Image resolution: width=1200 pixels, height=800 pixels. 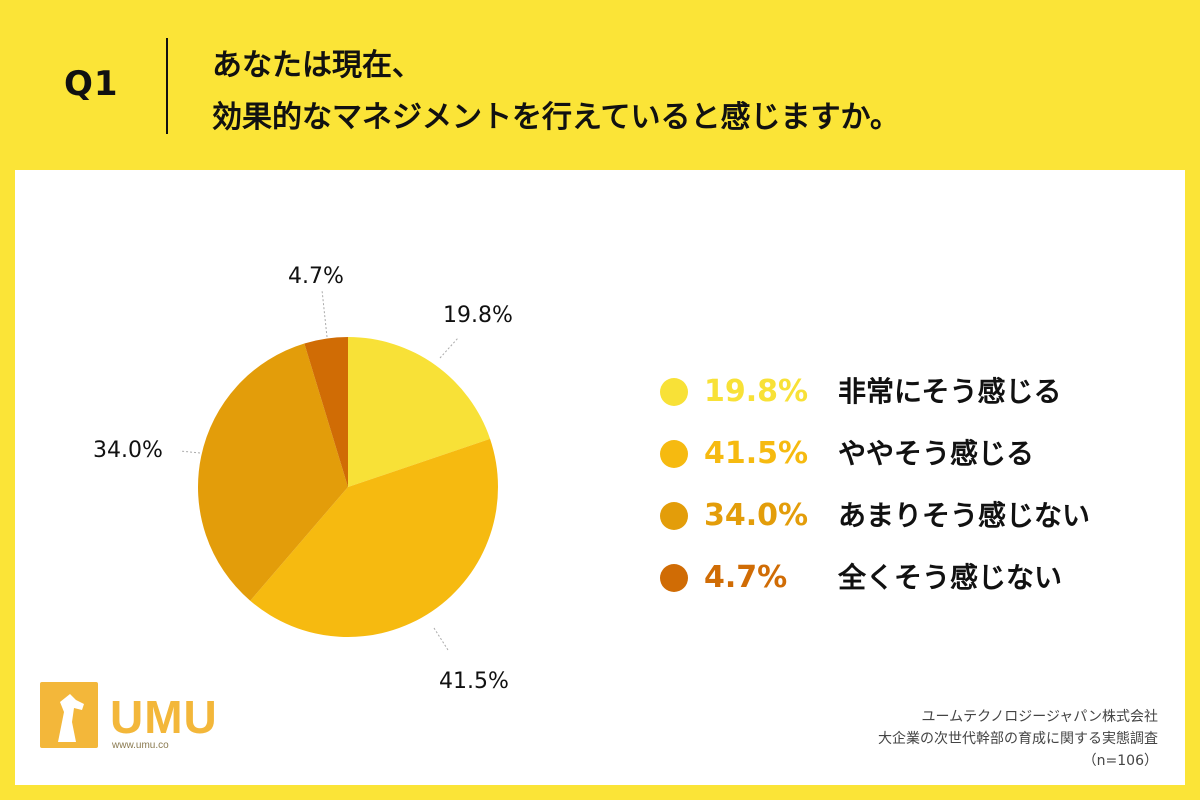 I want to click on question-text: あなたは現在、 効果的なマネジメントを行えていると感じますか。, so click(x=556, y=92).